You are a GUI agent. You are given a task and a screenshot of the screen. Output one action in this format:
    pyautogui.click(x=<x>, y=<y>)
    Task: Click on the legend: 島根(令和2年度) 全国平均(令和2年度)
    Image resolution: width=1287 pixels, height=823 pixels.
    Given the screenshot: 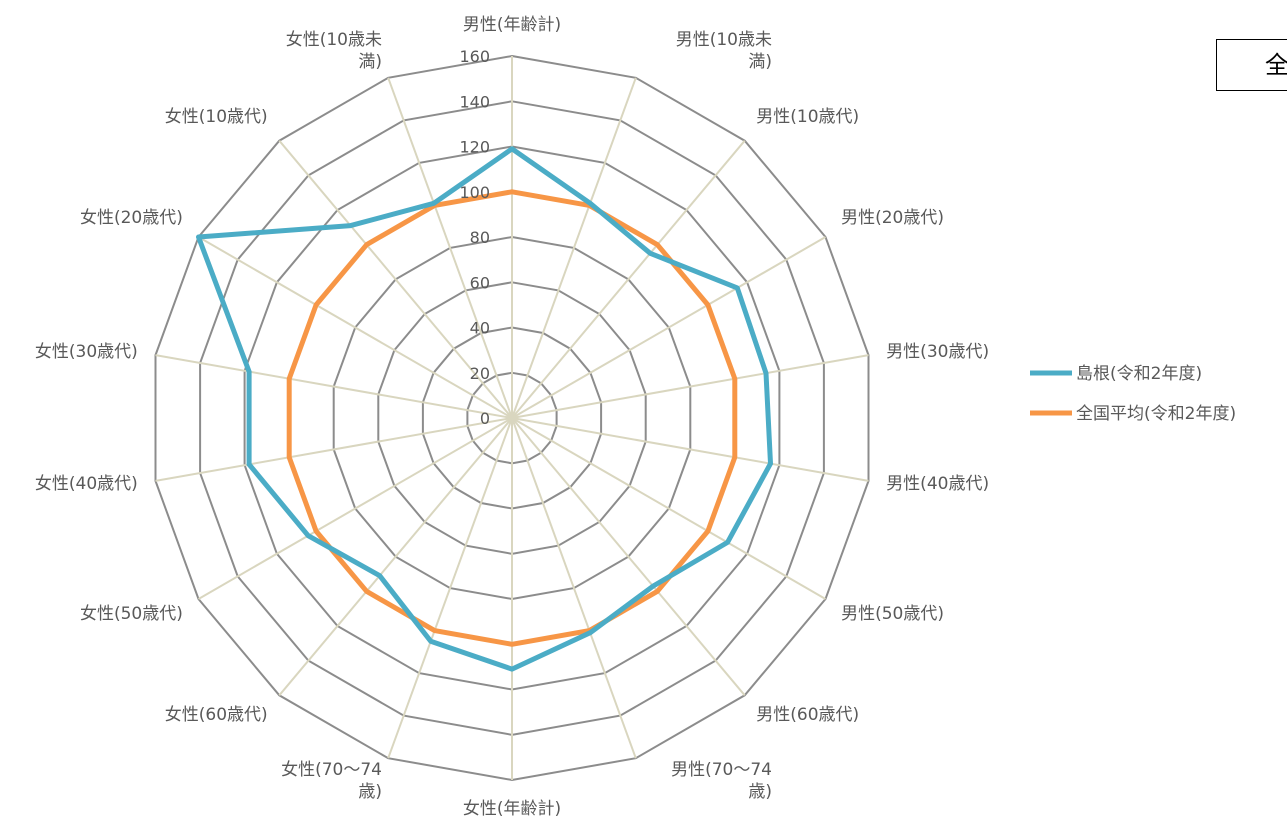 What is the action you would take?
    pyautogui.click(x=1133, y=394)
    